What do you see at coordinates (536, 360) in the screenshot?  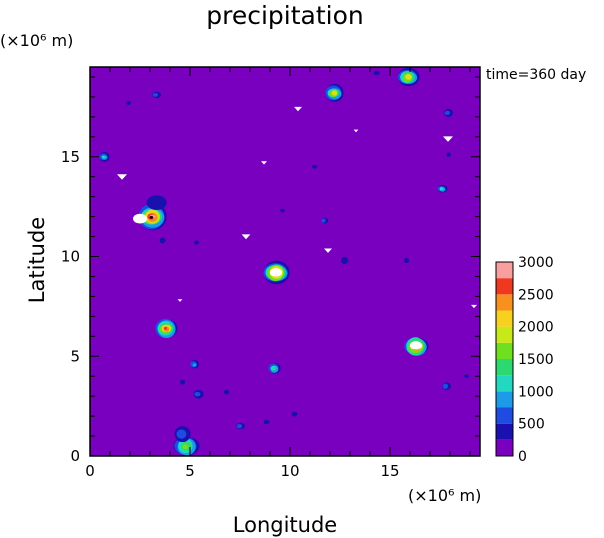 I see `colorbar-label: 1500` at bounding box center [536, 360].